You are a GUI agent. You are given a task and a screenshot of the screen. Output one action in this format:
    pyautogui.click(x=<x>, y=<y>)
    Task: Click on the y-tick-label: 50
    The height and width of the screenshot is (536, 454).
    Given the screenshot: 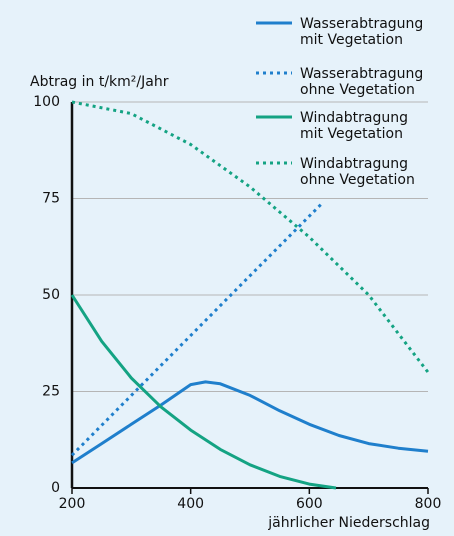 What is the action you would take?
    pyautogui.click(x=51, y=295)
    